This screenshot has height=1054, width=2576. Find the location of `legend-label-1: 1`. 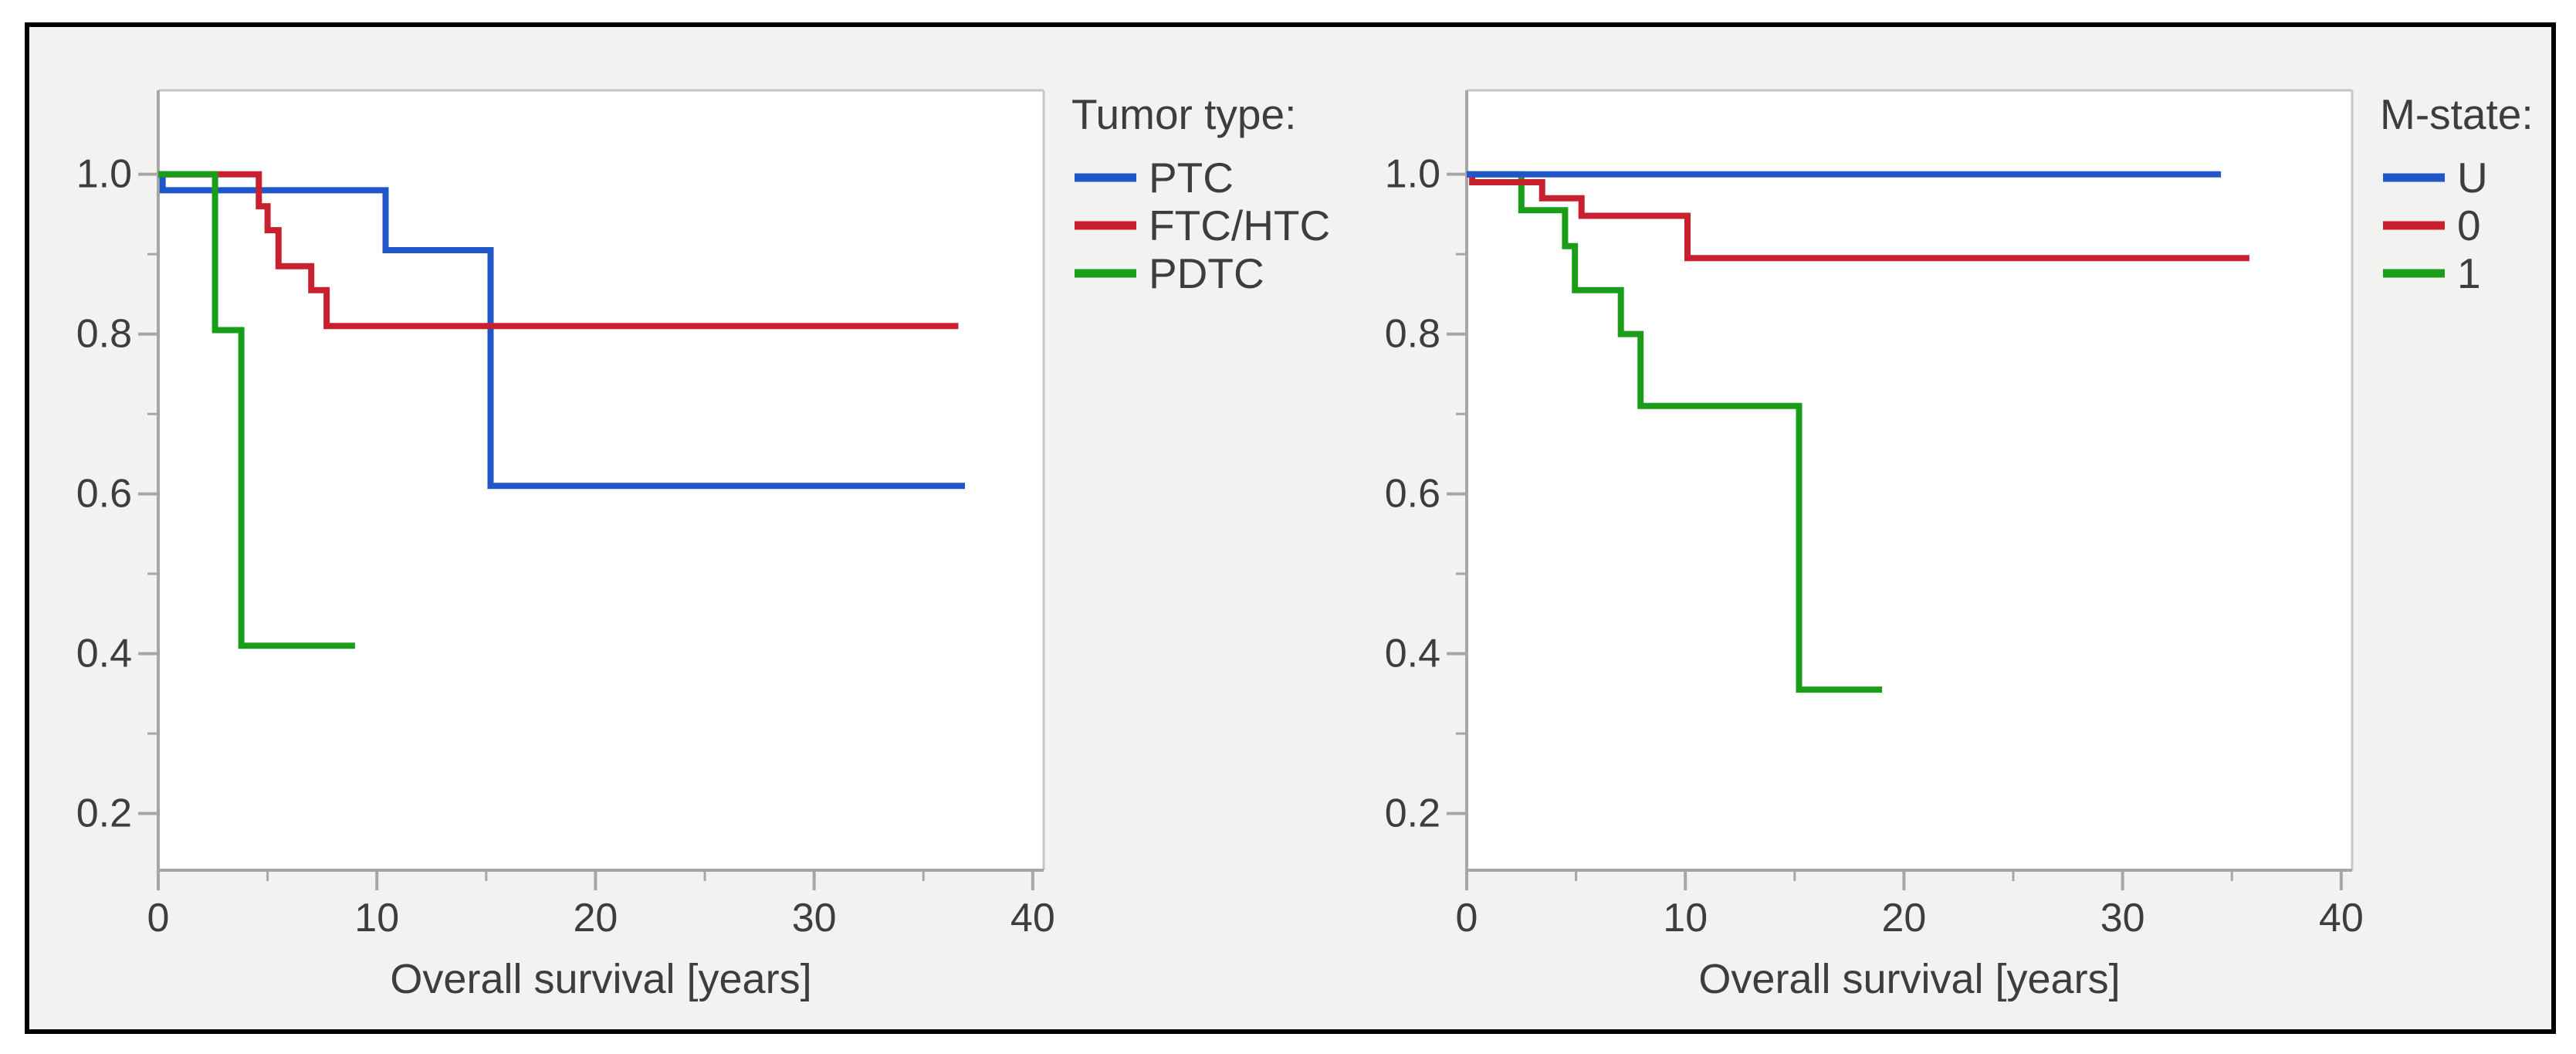

legend-label-1: 1 is located at coordinates (2469, 273).